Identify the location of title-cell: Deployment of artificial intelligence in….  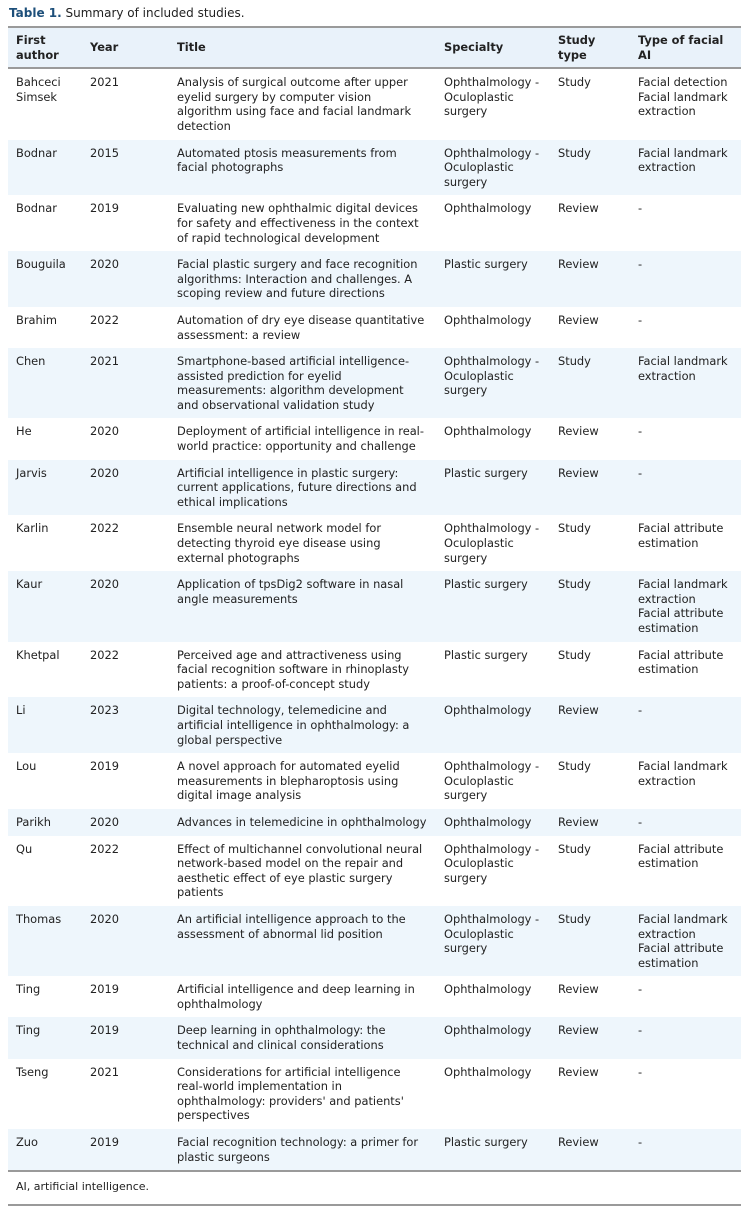
(300, 439).